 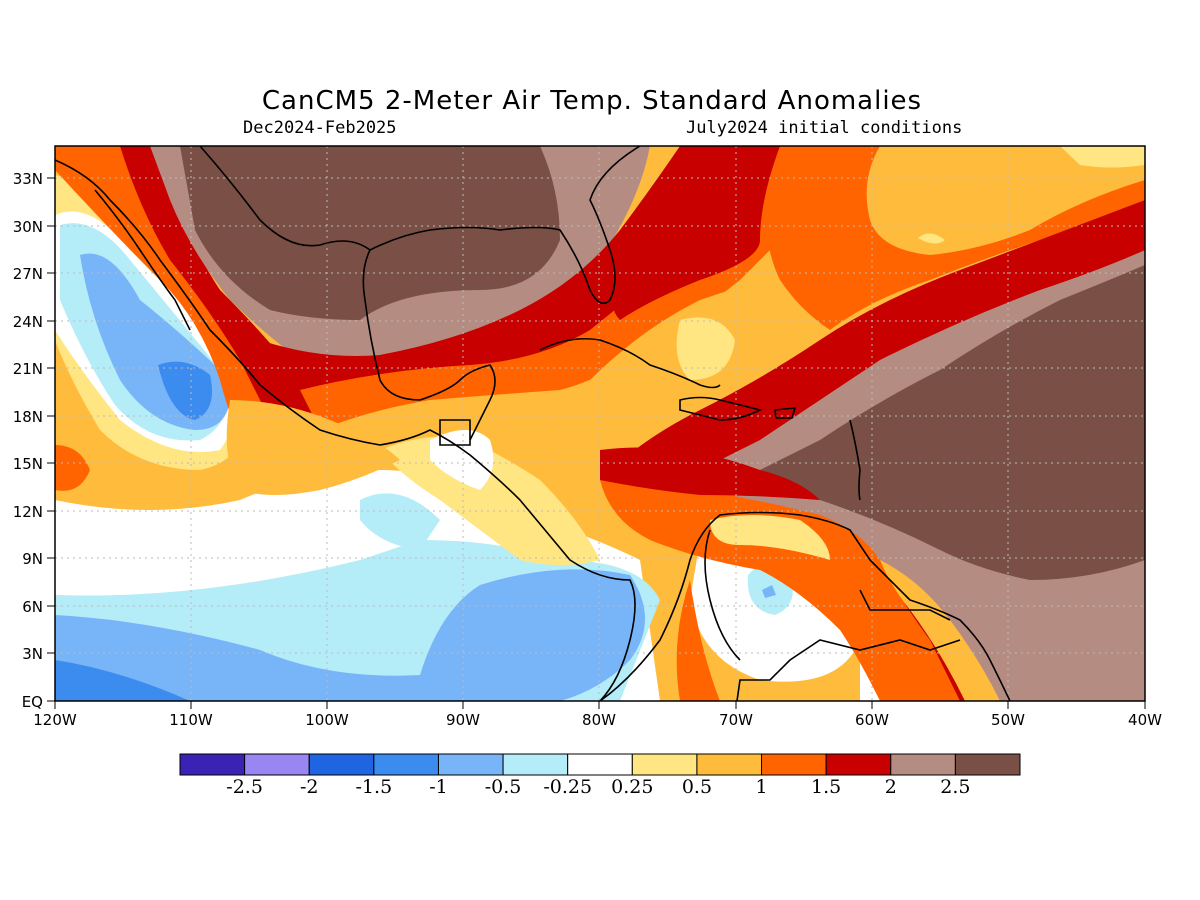 I want to click on season-label: Dec2024-Feb2025, so click(x=320, y=128).